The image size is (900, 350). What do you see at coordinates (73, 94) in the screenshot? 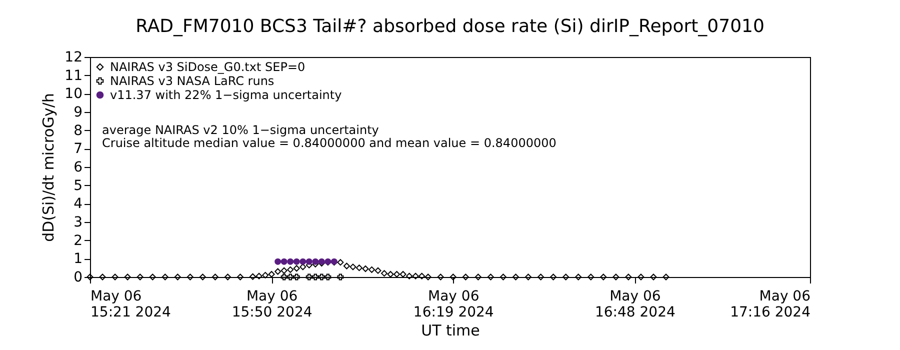
I see `y-tick-label: 10` at bounding box center [73, 94].